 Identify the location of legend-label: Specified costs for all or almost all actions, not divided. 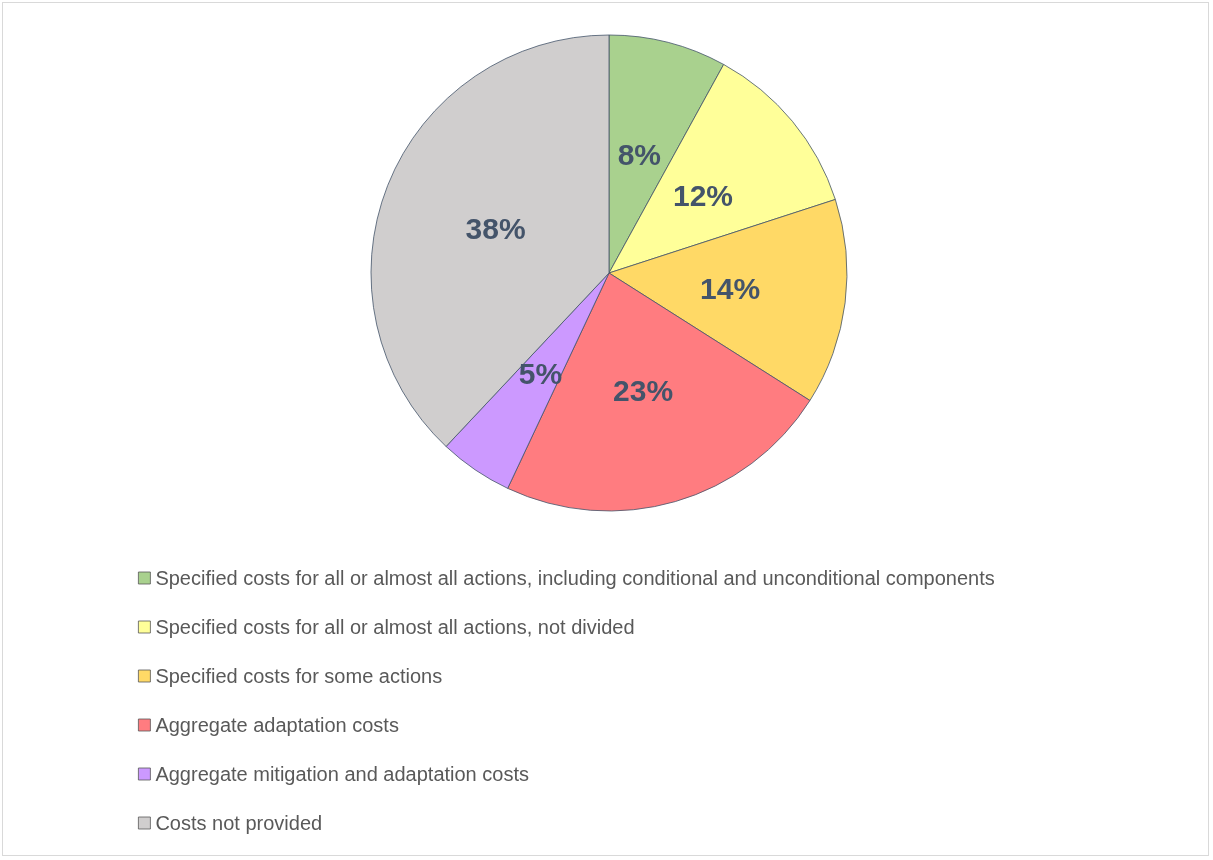
(395, 627).